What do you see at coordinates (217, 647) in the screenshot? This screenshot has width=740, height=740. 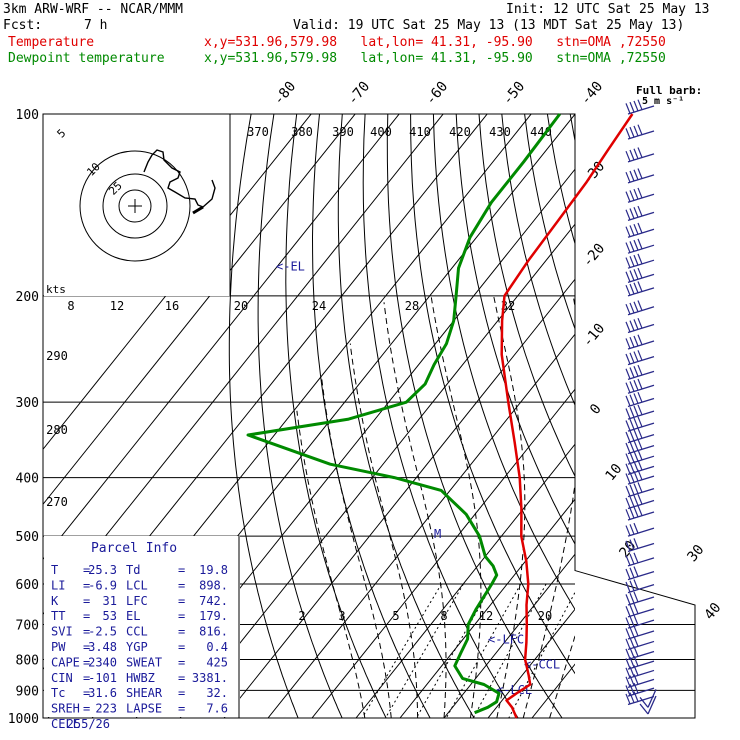 I see `parcel-info-value: 0.4` at bounding box center [217, 647].